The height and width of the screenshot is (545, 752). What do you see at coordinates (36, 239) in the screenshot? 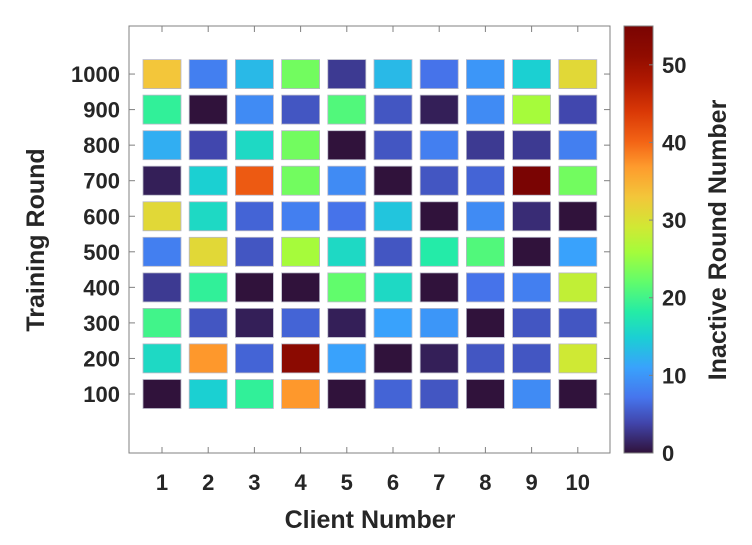
I see `y-axis-label: Training Round` at bounding box center [36, 239].